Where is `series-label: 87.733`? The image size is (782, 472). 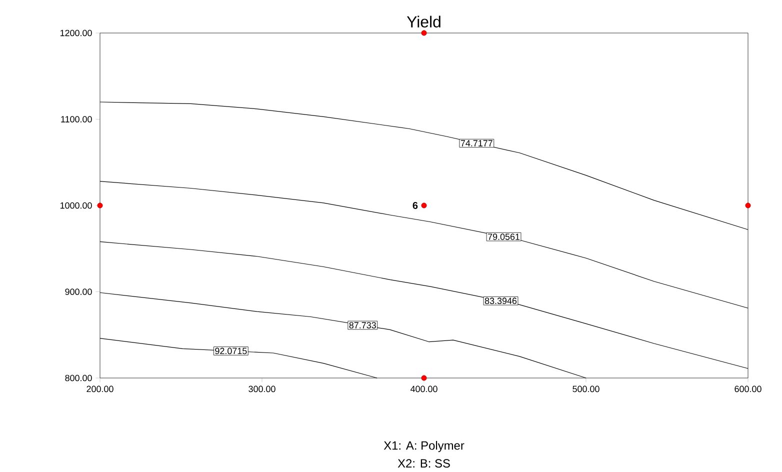
series-label: 87.733 is located at coordinates (362, 325).